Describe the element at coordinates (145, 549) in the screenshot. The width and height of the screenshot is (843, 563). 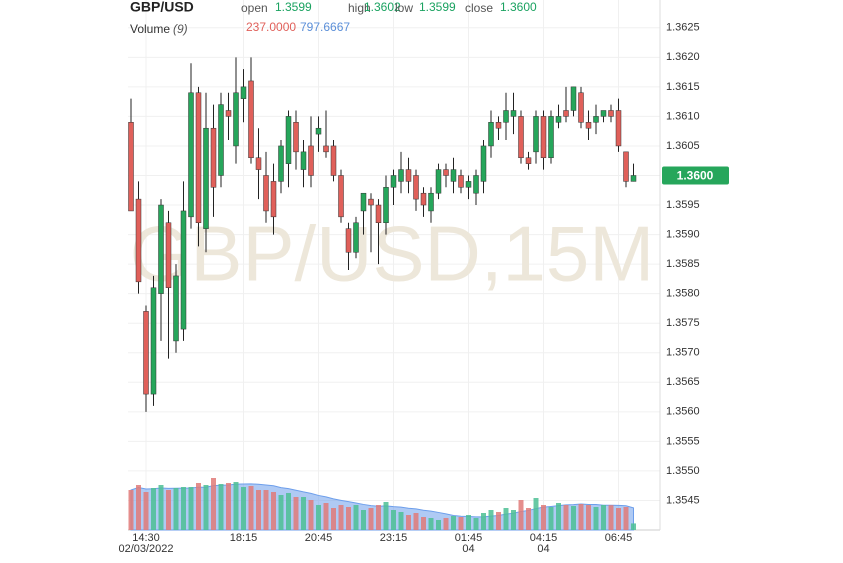
I see `x-sub-label: 02/03/2022` at that location.